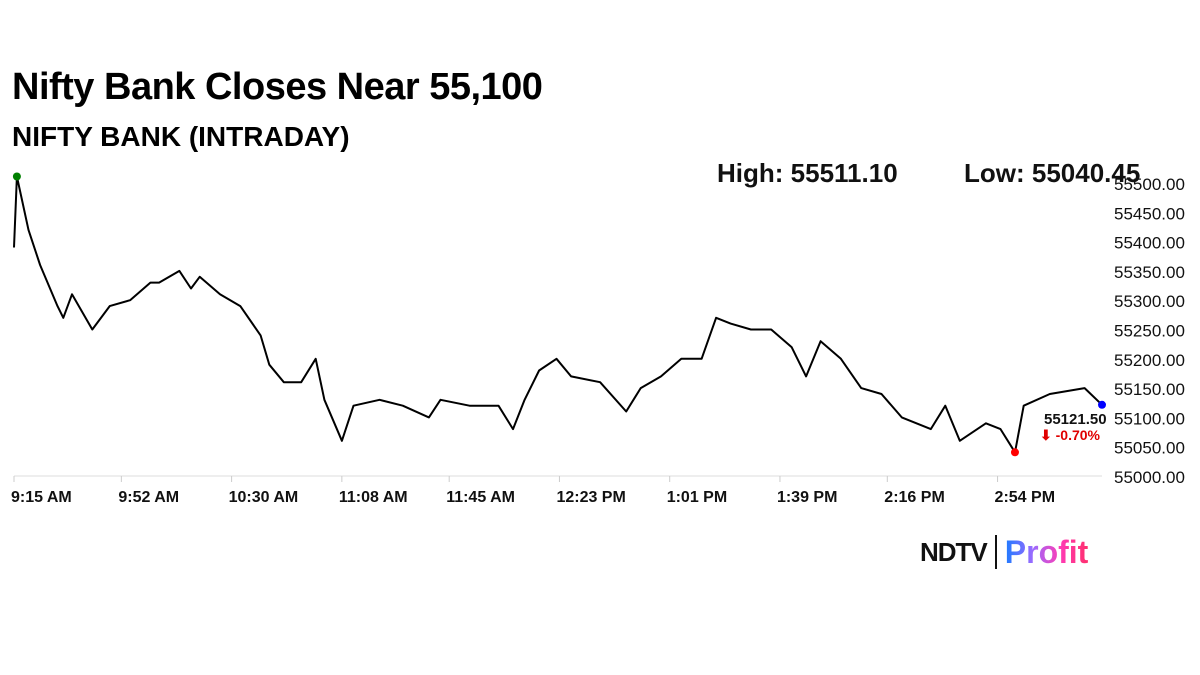 The height and width of the screenshot is (675, 1200). What do you see at coordinates (480, 497) in the screenshot?
I see `x-tick-label: 11:45 AM` at bounding box center [480, 497].